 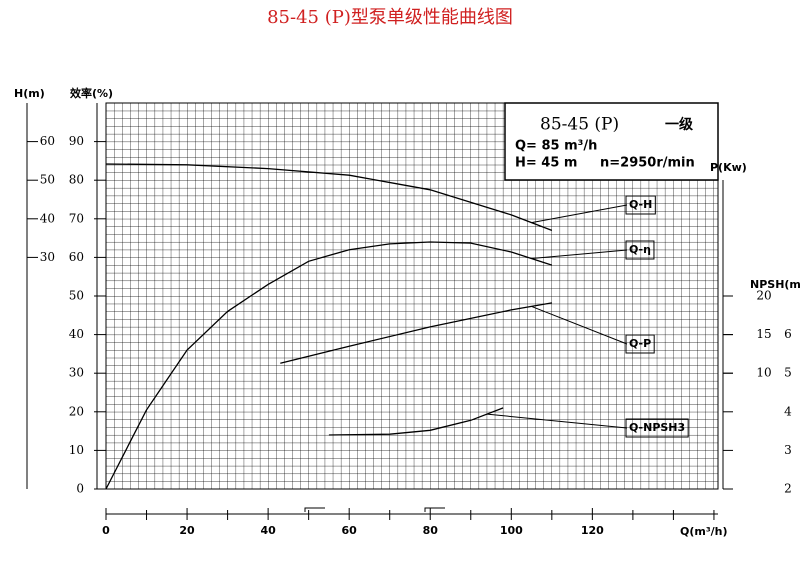 I want to click on legend-label: Q-NPSH3, so click(x=657, y=427).